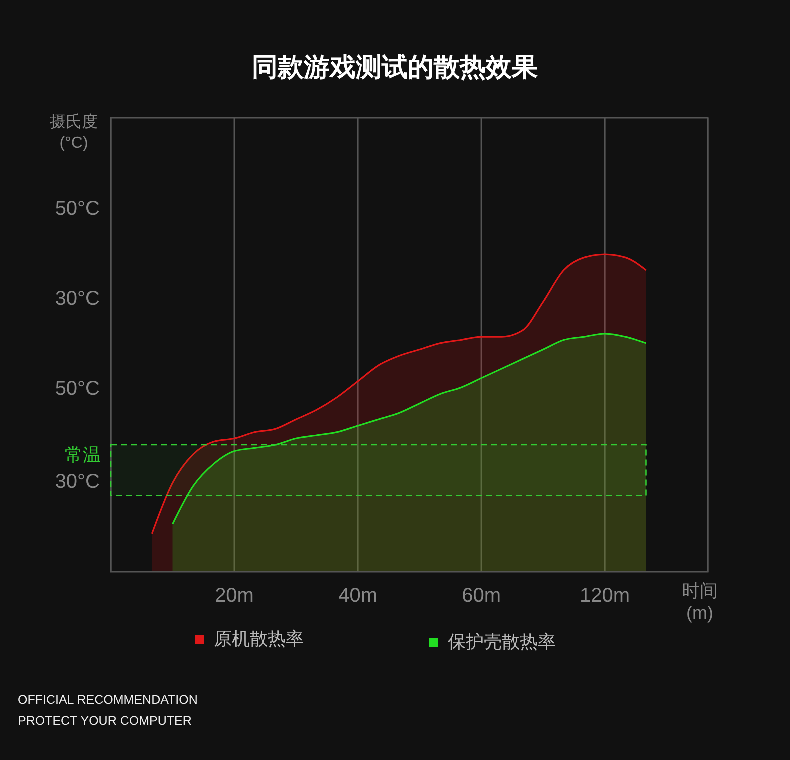  What do you see at coordinates (358, 596) in the screenshot?
I see `x-tick-label: 40m` at bounding box center [358, 596].